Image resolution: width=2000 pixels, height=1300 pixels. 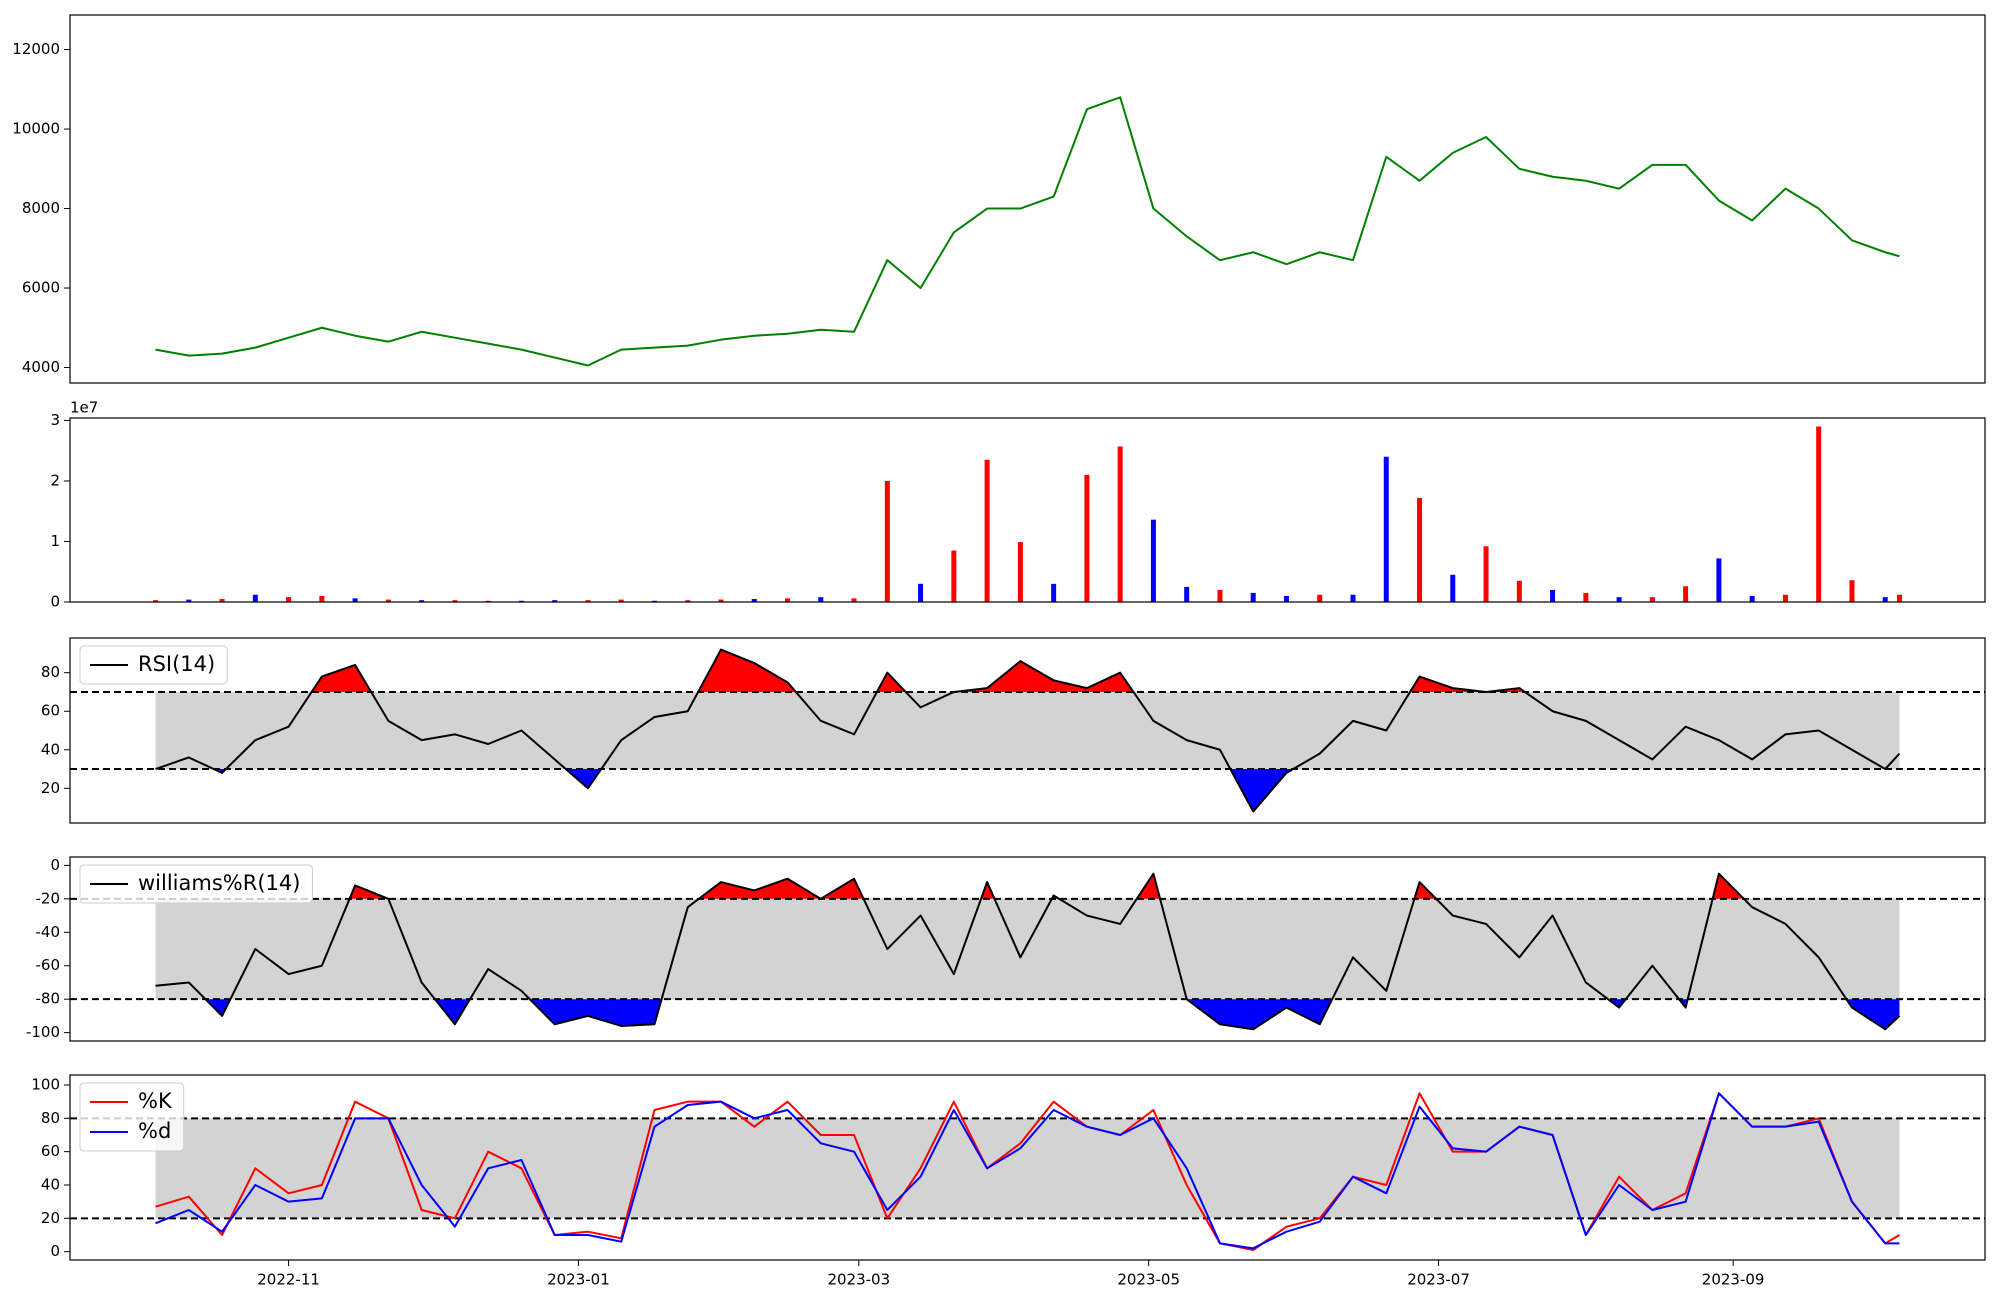 I want to click on y-tick-label: 4000, so click(x=41, y=367).